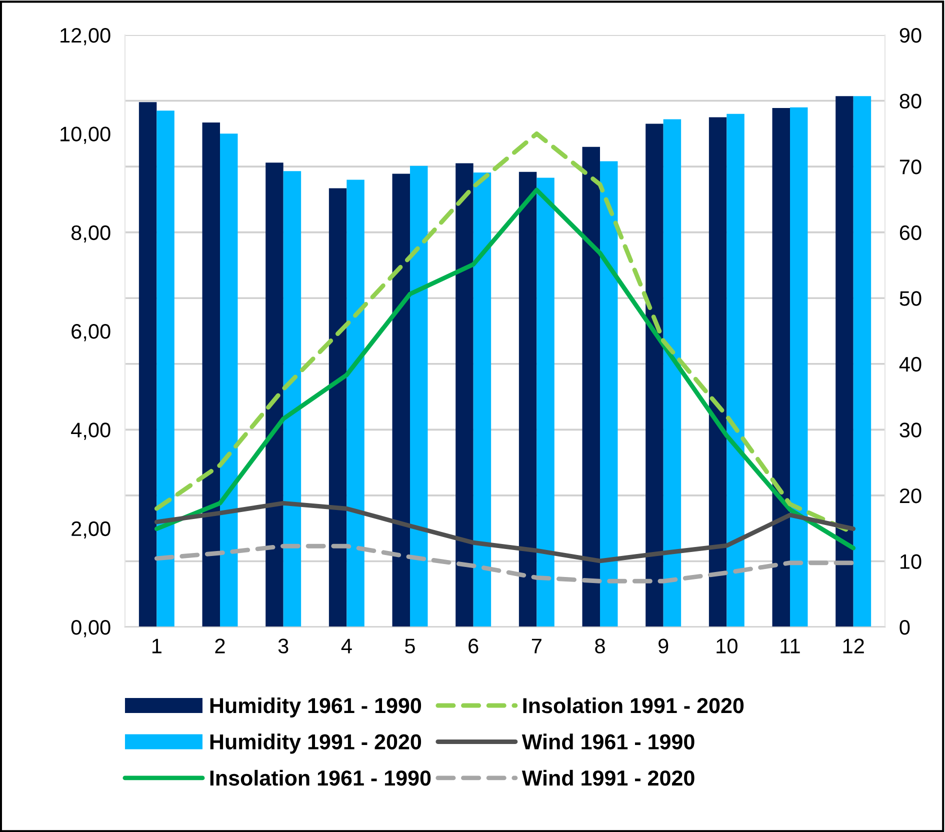 Image resolution: width=945 pixels, height=832 pixels. Describe the element at coordinates (157, 646) in the screenshot. I see `x-tick-label: 1` at that location.